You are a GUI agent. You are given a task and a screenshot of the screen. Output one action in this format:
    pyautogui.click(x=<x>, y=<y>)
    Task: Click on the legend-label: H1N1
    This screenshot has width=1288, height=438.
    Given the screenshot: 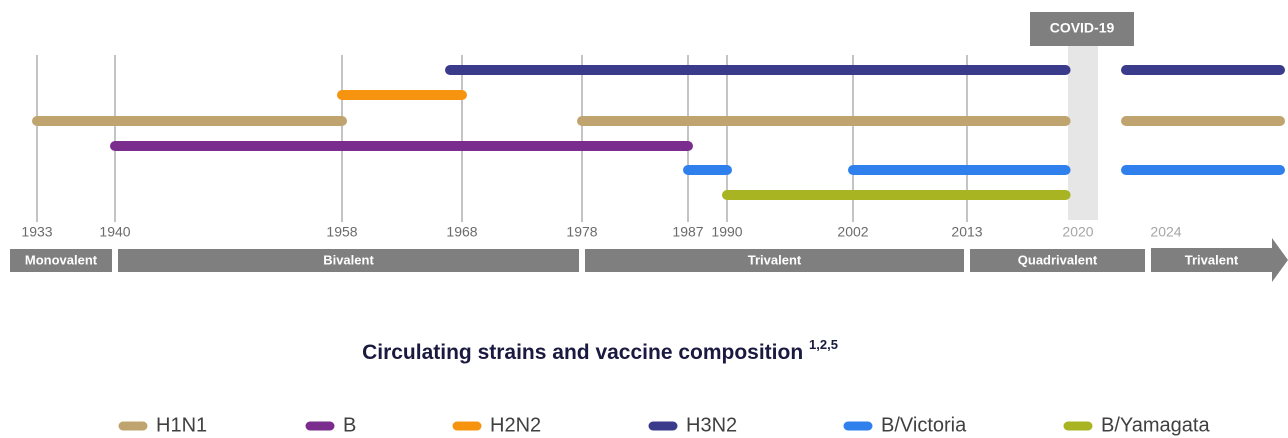 What is the action you would take?
    pyautogui.click(x=181, y=425)
    